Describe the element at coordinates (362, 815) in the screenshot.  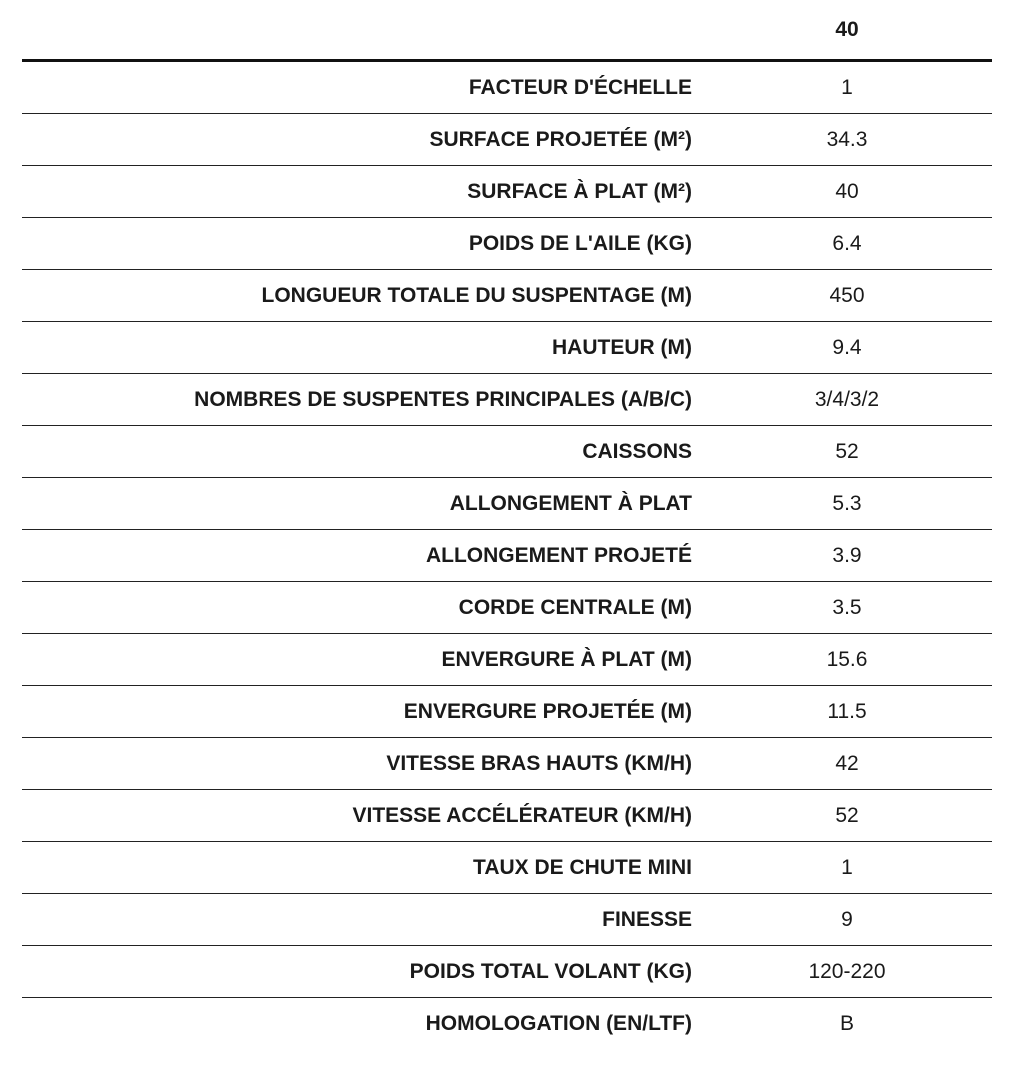
I see `row-label: VITESSE ACCÉLÉRATEUR (KM/H)` at that location.